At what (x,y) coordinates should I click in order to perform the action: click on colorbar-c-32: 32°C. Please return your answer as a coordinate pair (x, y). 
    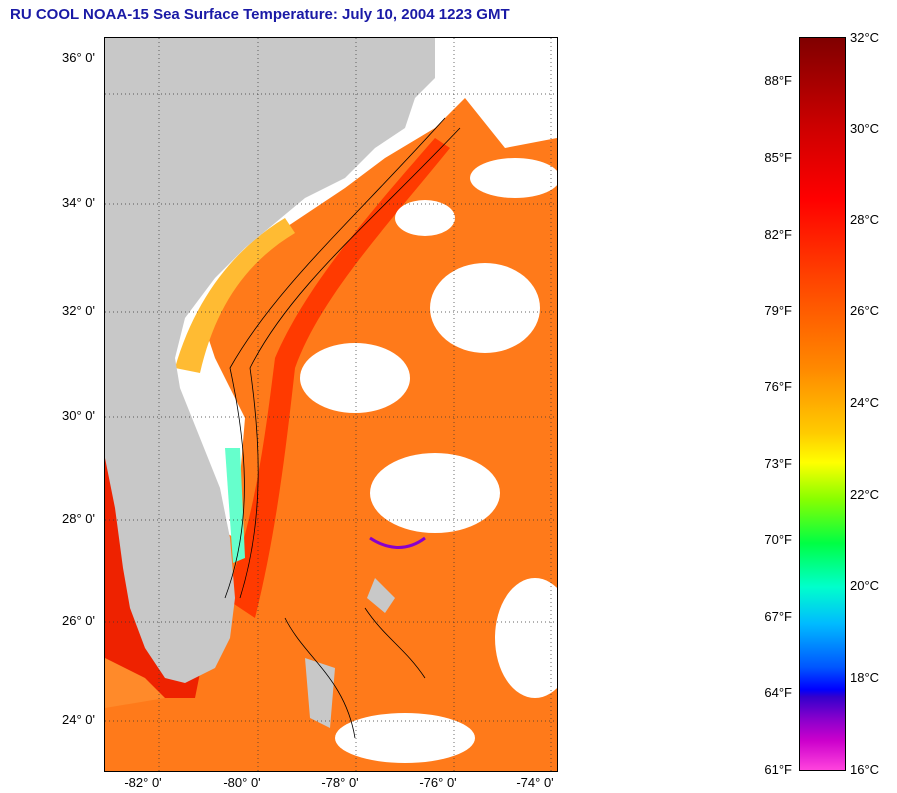
    Looking at the image, I should click on (865, 37).